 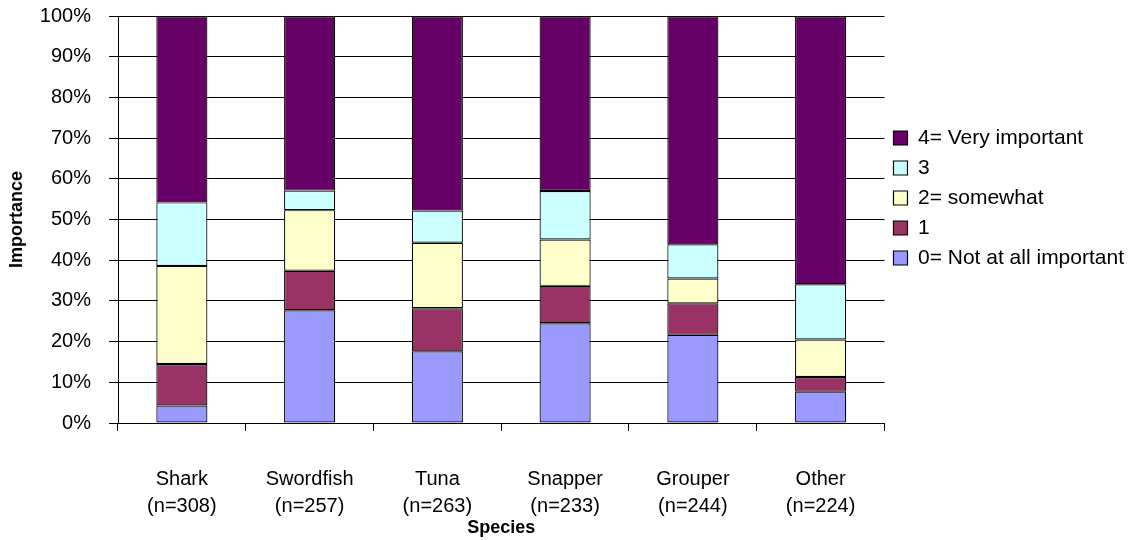 I want to click on y-tick-label: 10%, so click(x=71, y=380).